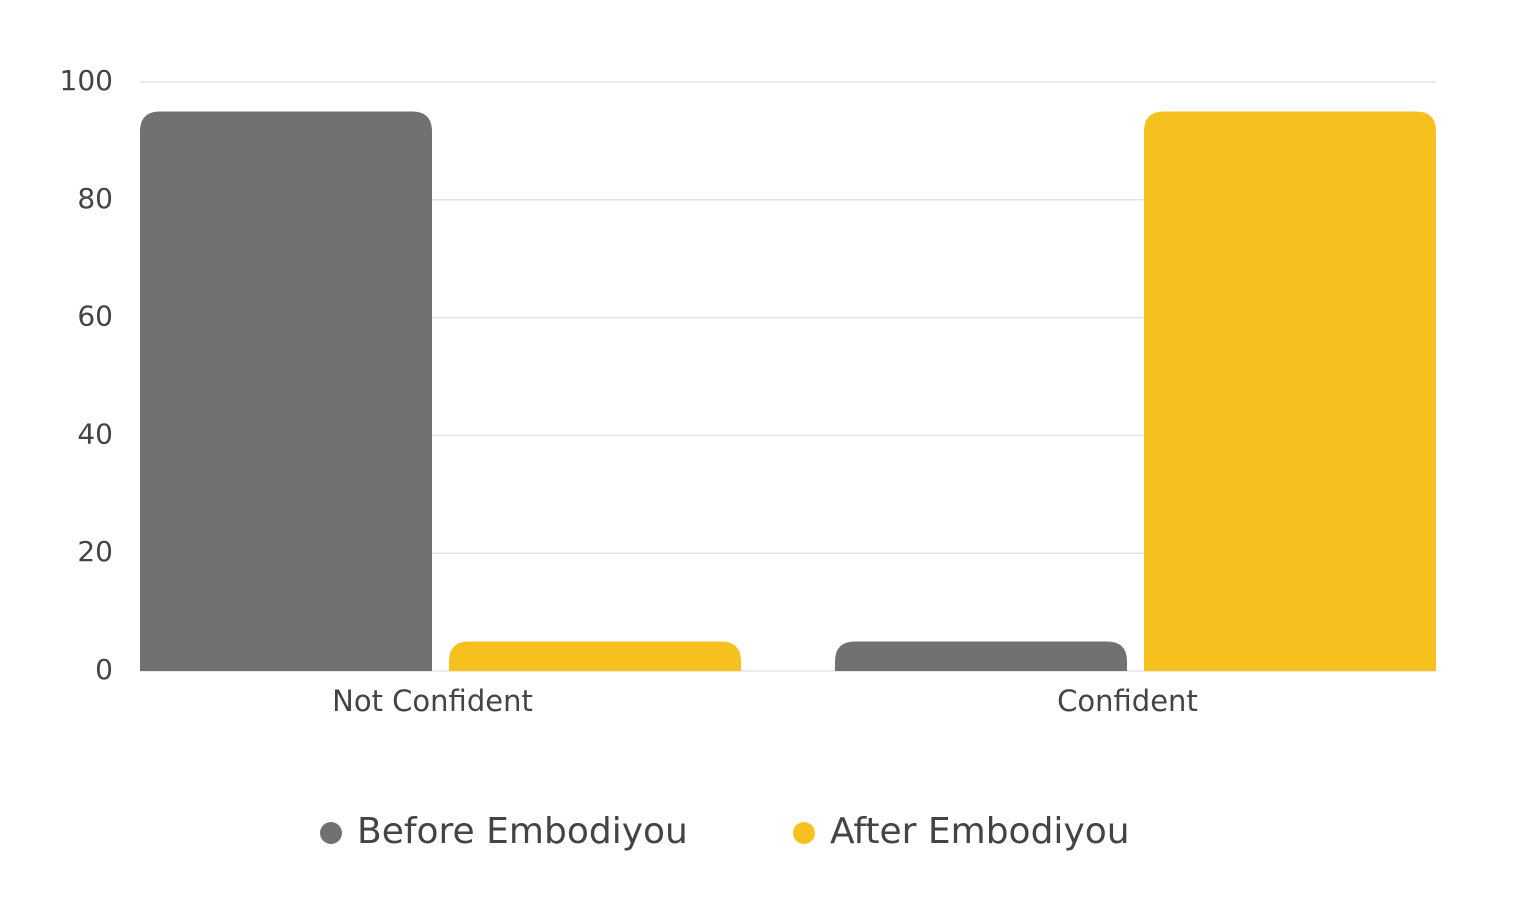 The width and height of the screenshot is (1513, 912). What do you see at coordinates (95, 198) in the screenshot?
I see `y-tick-label: 80` at bounding box center [95, 198].